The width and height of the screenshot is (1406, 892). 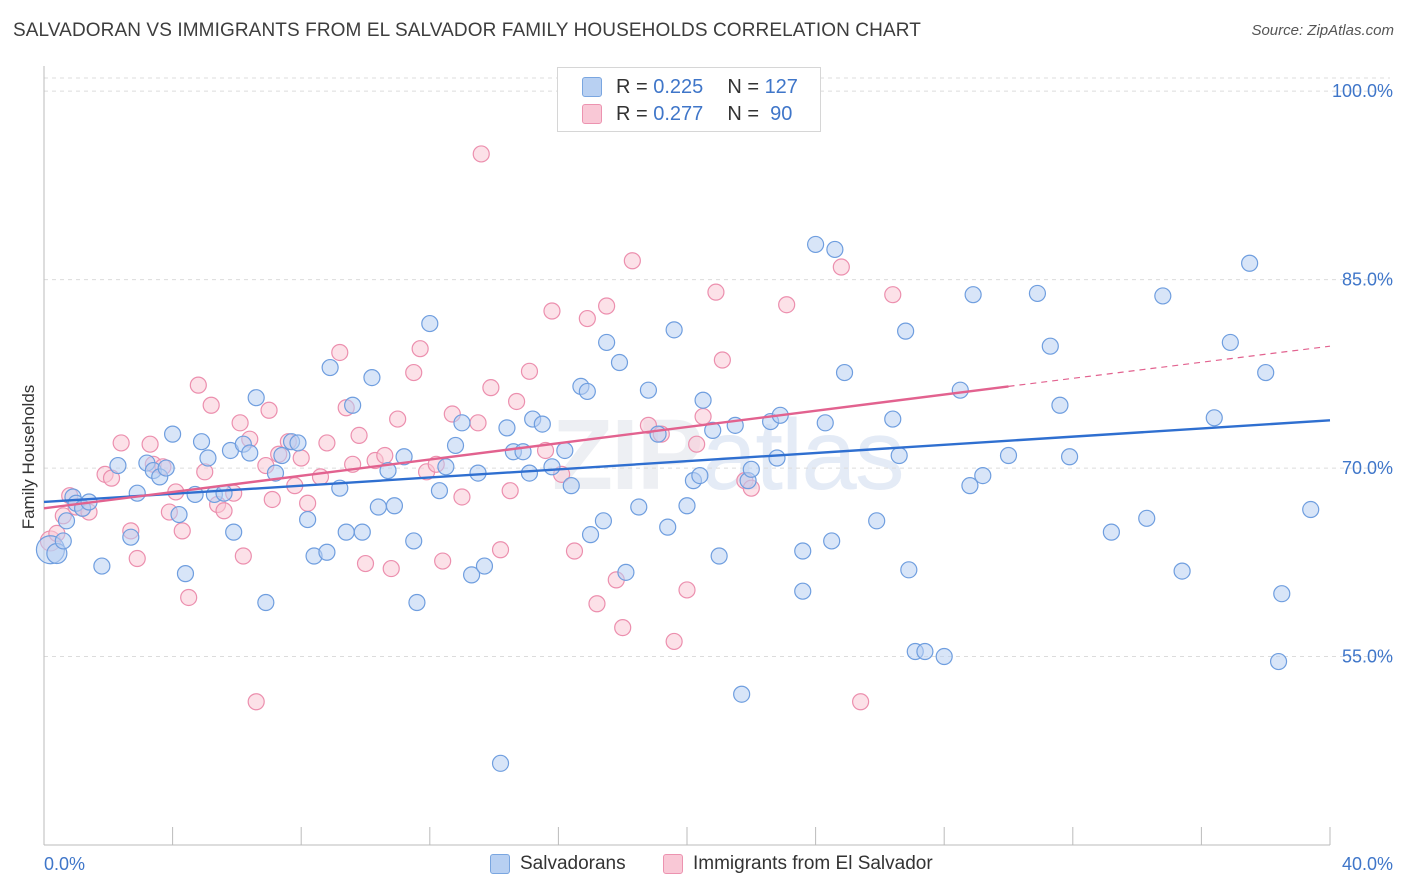 I want to click on legend-r-value: 0.277, so click(x=678, y=113).